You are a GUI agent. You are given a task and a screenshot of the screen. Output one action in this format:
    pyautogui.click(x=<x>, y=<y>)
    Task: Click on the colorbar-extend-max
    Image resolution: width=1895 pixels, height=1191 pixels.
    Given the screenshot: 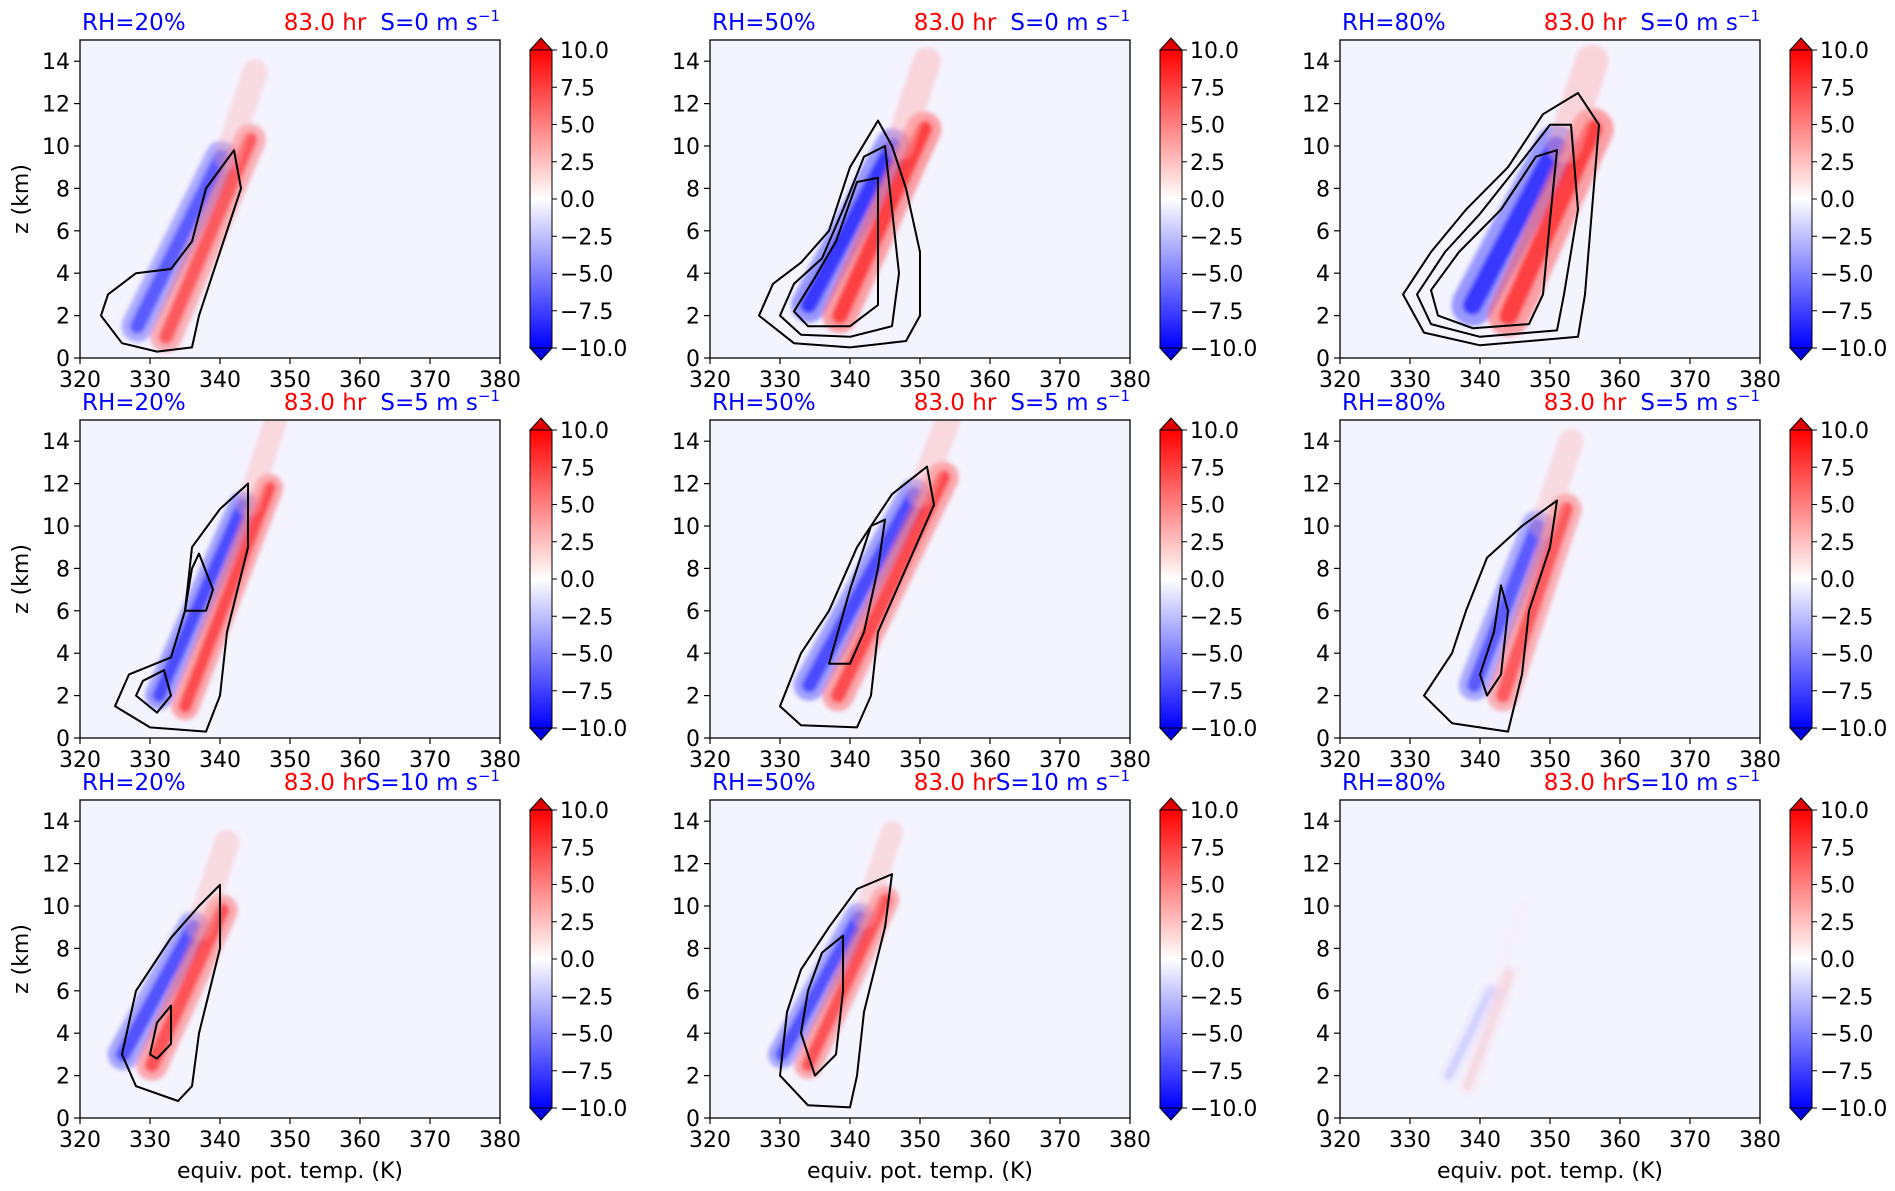 What is the action you would take?
    pyautogui.click(x=541, y=44)
    